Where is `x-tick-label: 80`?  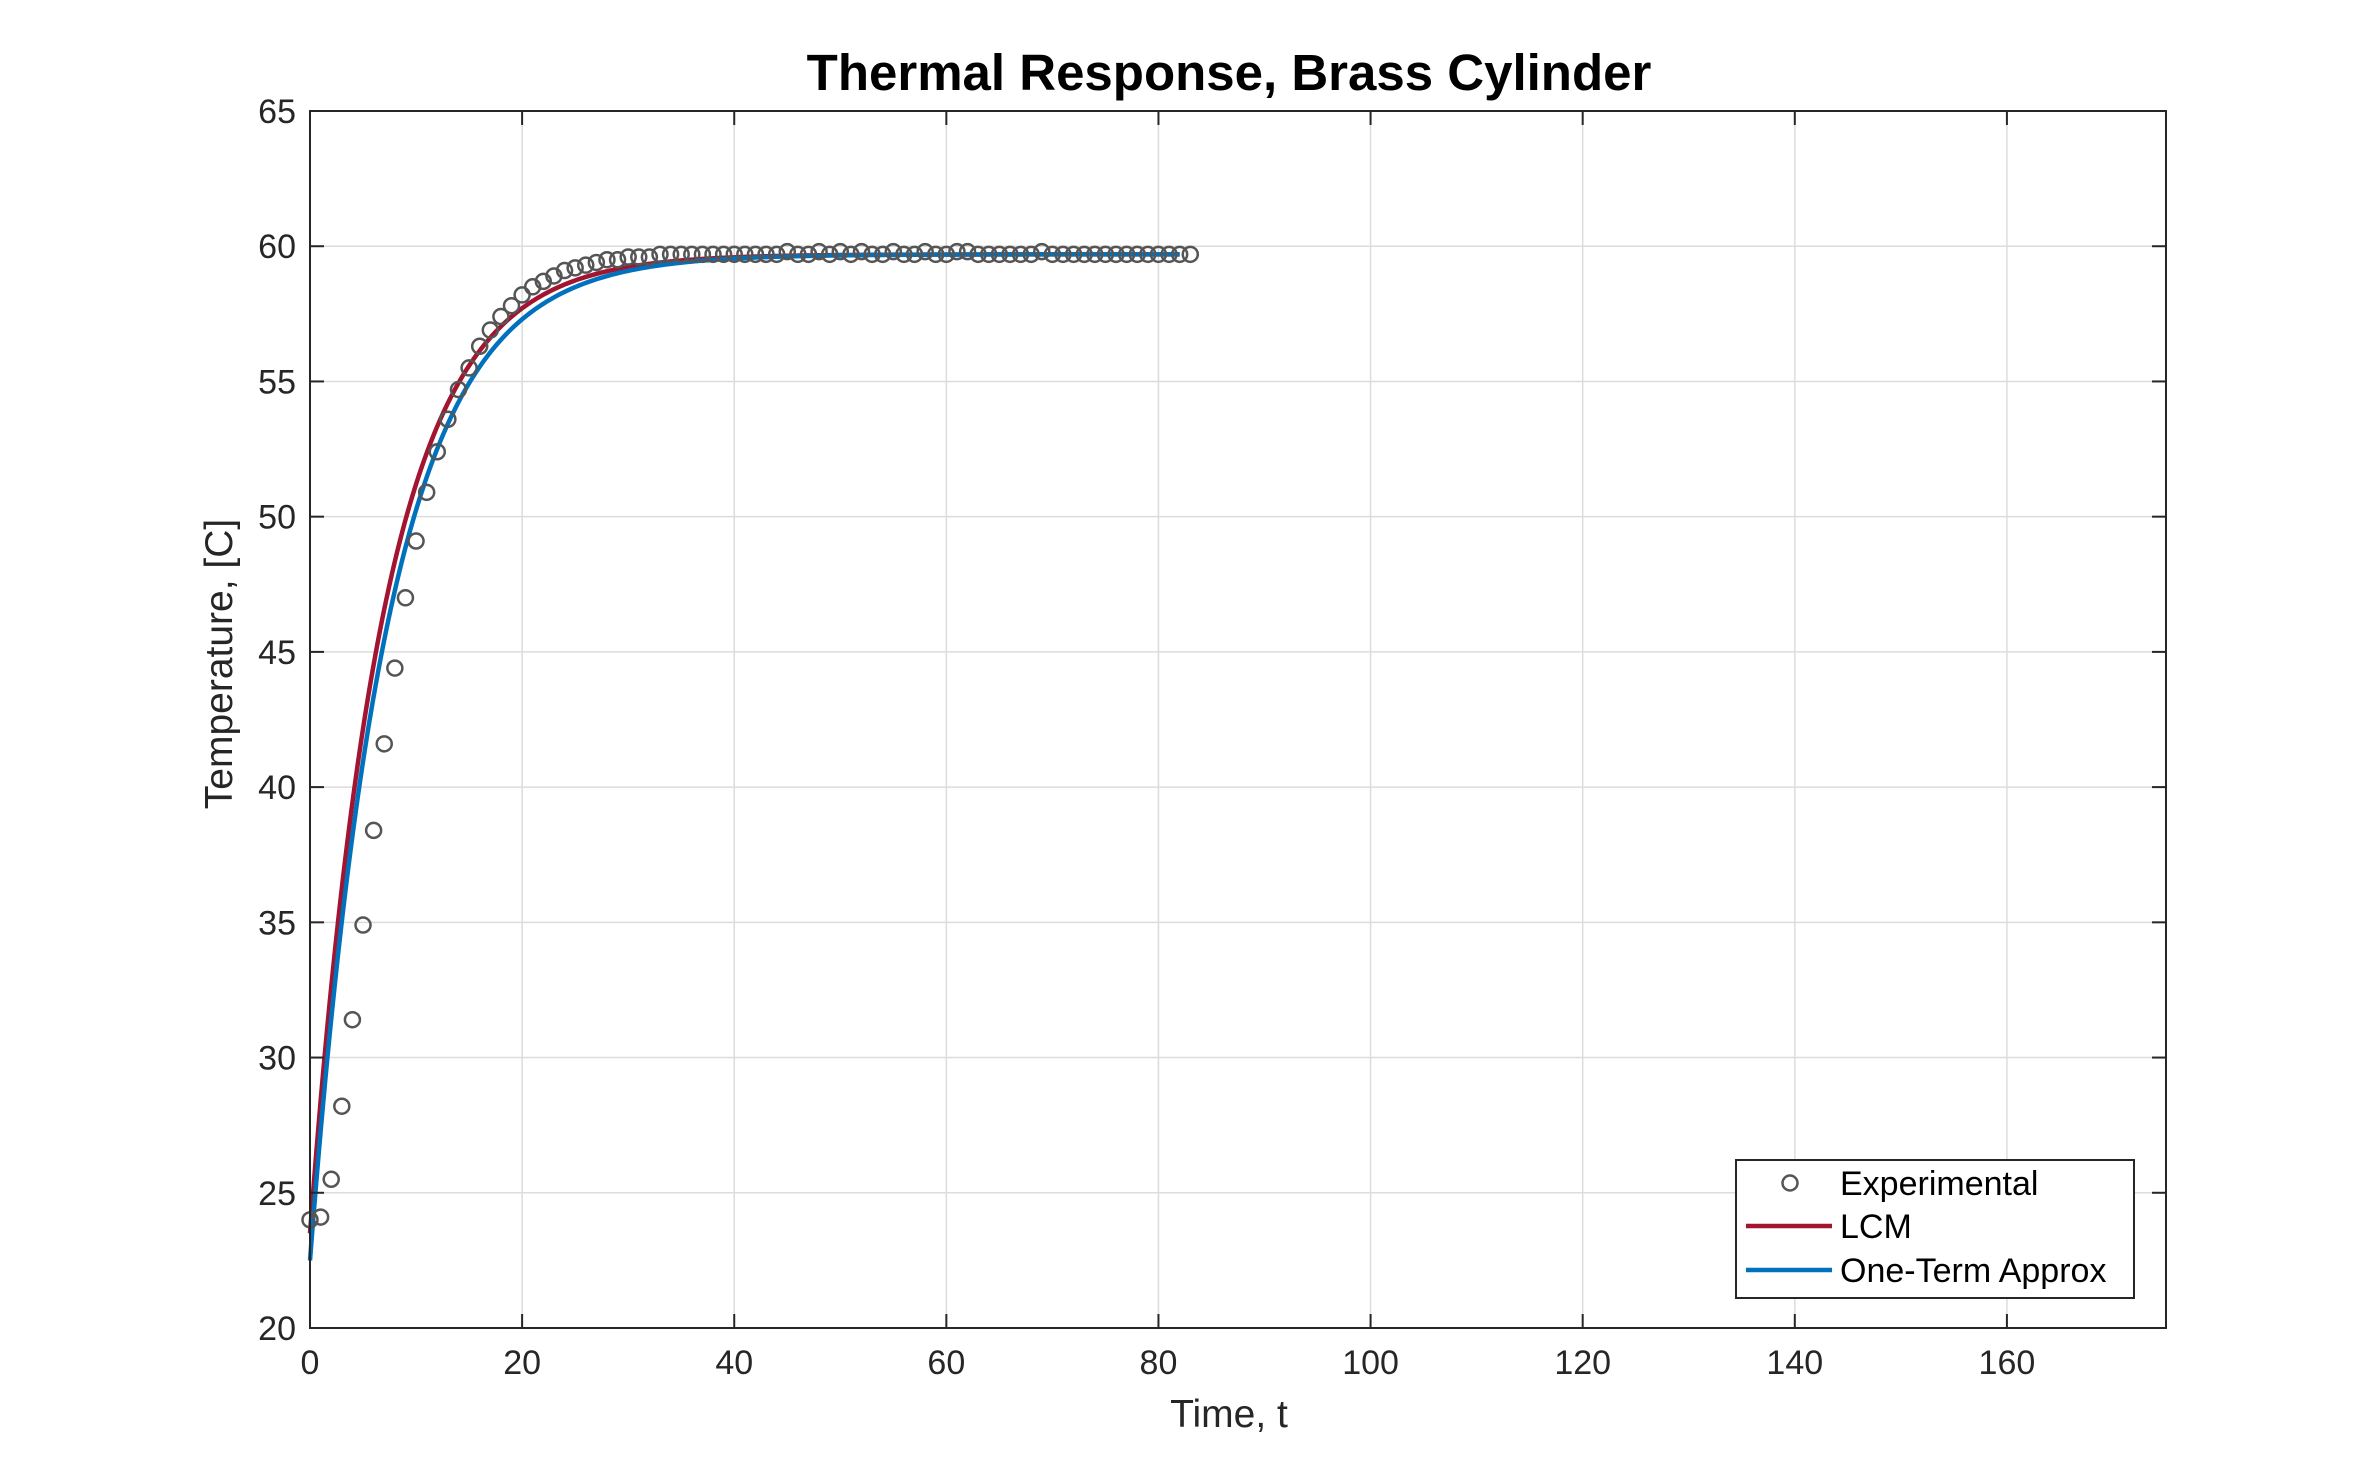
x-tick-label: 80 is located at coordinates (1159, 1363).